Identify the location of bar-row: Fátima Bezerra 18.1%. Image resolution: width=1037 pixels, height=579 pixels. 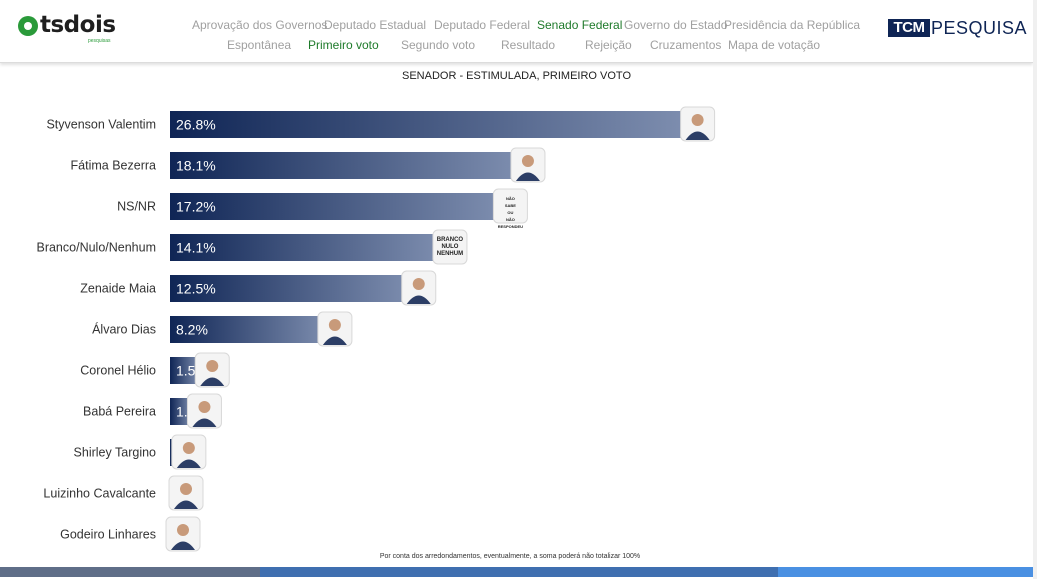
(308, 165).